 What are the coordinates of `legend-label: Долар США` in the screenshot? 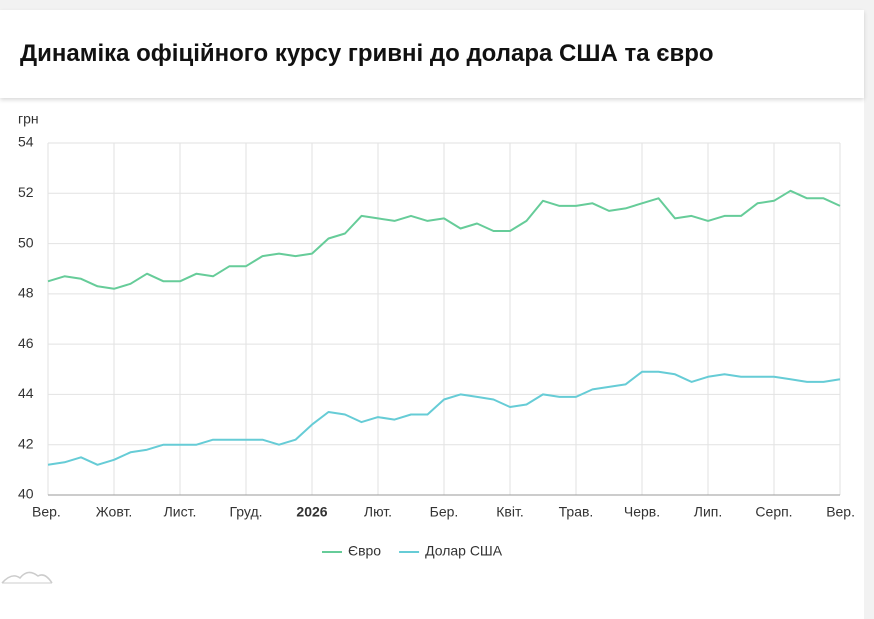 It's located at (464, 551).